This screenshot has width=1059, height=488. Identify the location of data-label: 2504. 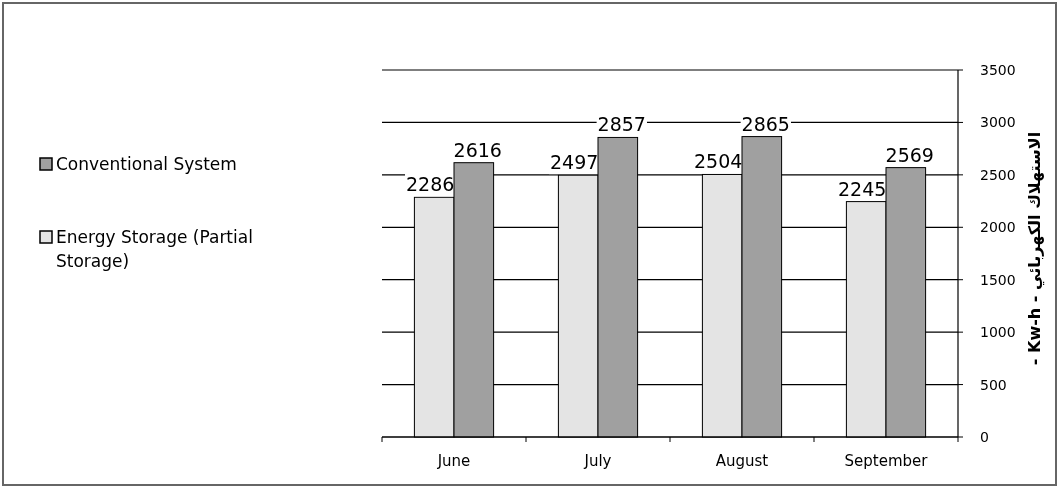
(718, 161).